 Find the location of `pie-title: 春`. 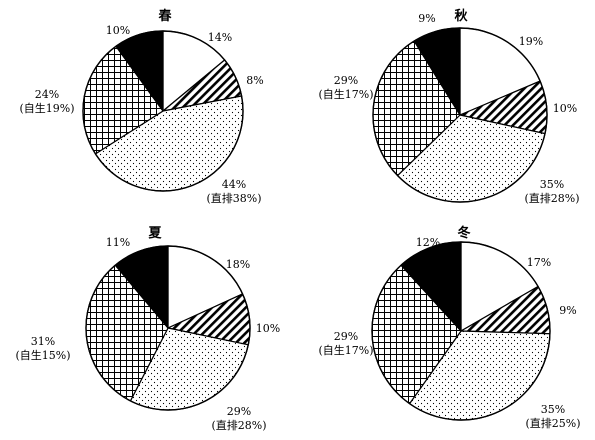

pie-title: 春 is located at coordinates (164, 16).